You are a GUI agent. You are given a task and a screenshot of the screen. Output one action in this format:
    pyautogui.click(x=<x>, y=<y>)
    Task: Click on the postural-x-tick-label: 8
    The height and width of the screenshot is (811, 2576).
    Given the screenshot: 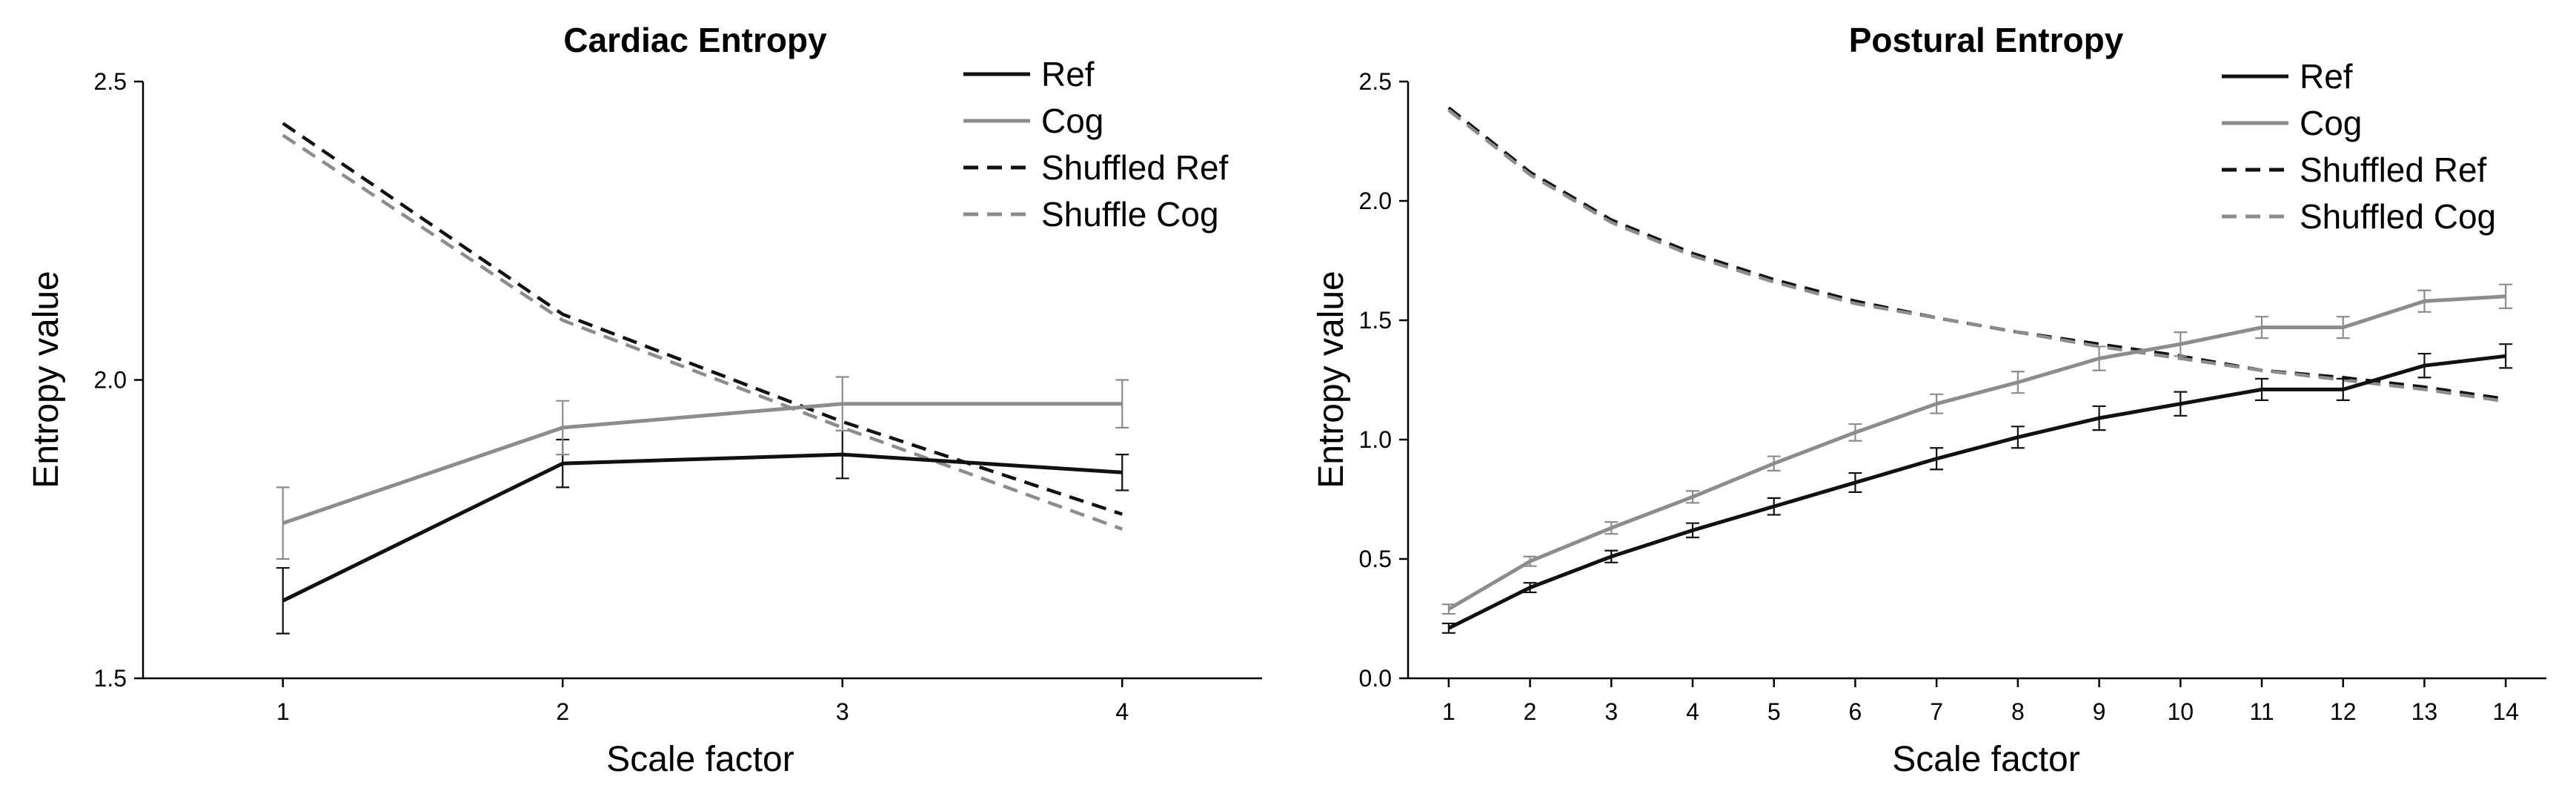 What is the action you would take?
    pyautogui.click(x=2018, y=711)
    